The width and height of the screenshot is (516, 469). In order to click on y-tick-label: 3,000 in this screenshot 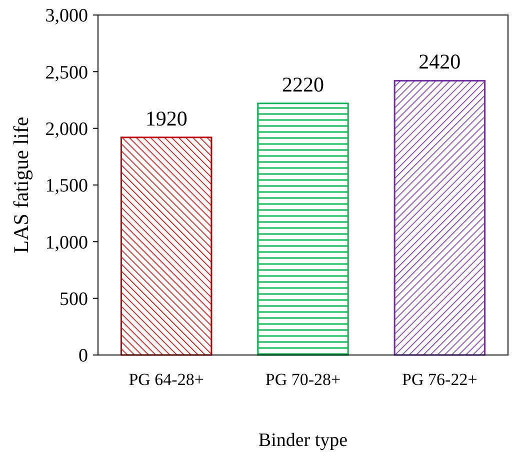, I will do `click(66, 16)`.